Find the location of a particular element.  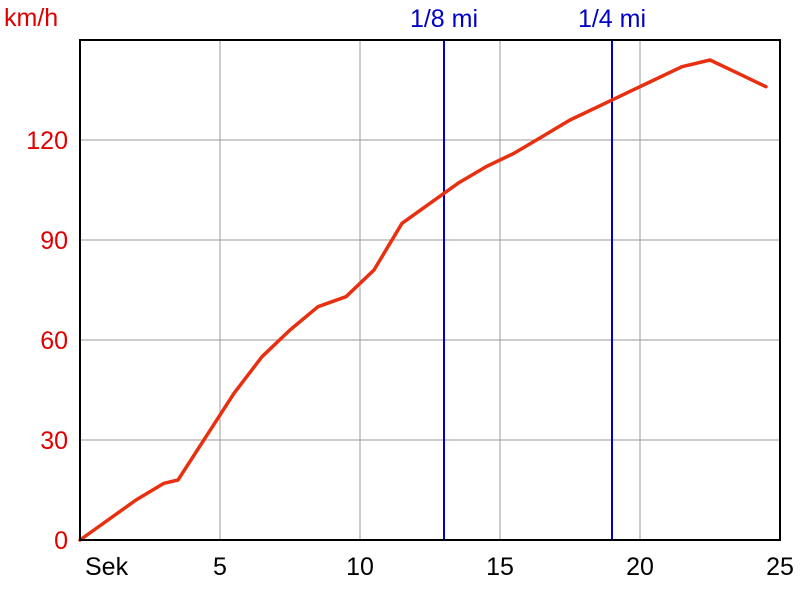

distance-marker-label: 1/4 mi is located at coordinates (612, 19).